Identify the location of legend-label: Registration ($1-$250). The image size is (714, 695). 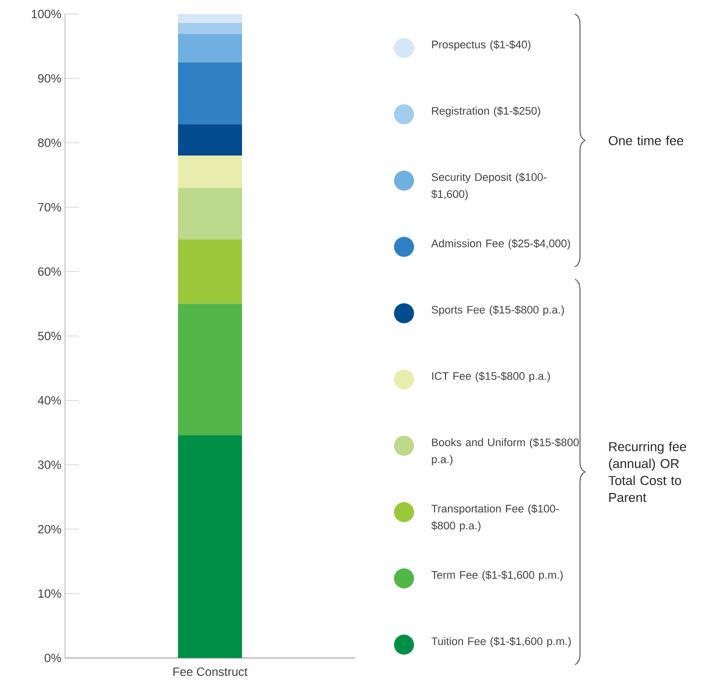
(486, 111).